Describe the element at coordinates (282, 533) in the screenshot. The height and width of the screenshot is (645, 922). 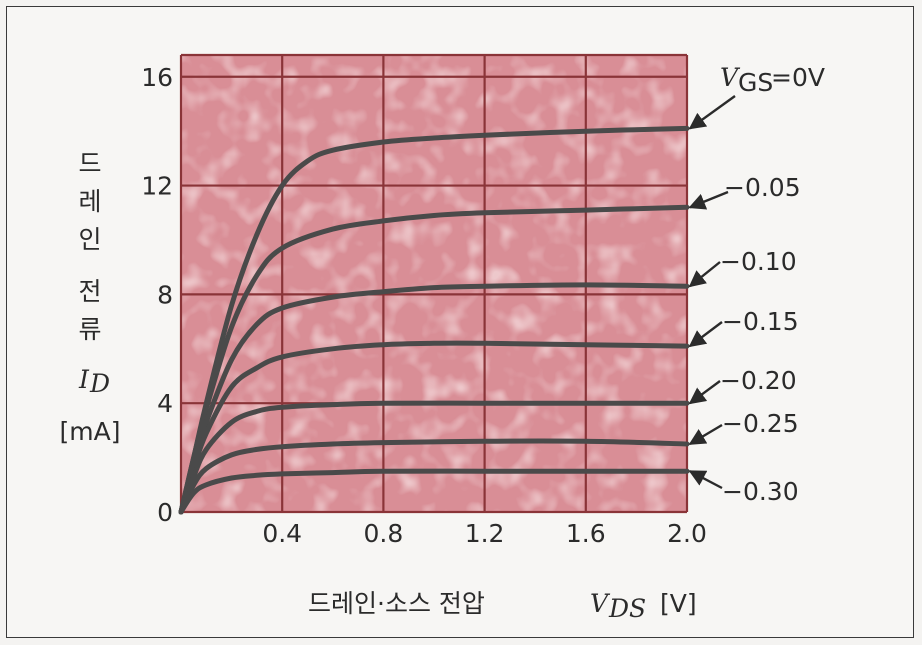
I see `x-tick-label-0: 0.4` at that location.